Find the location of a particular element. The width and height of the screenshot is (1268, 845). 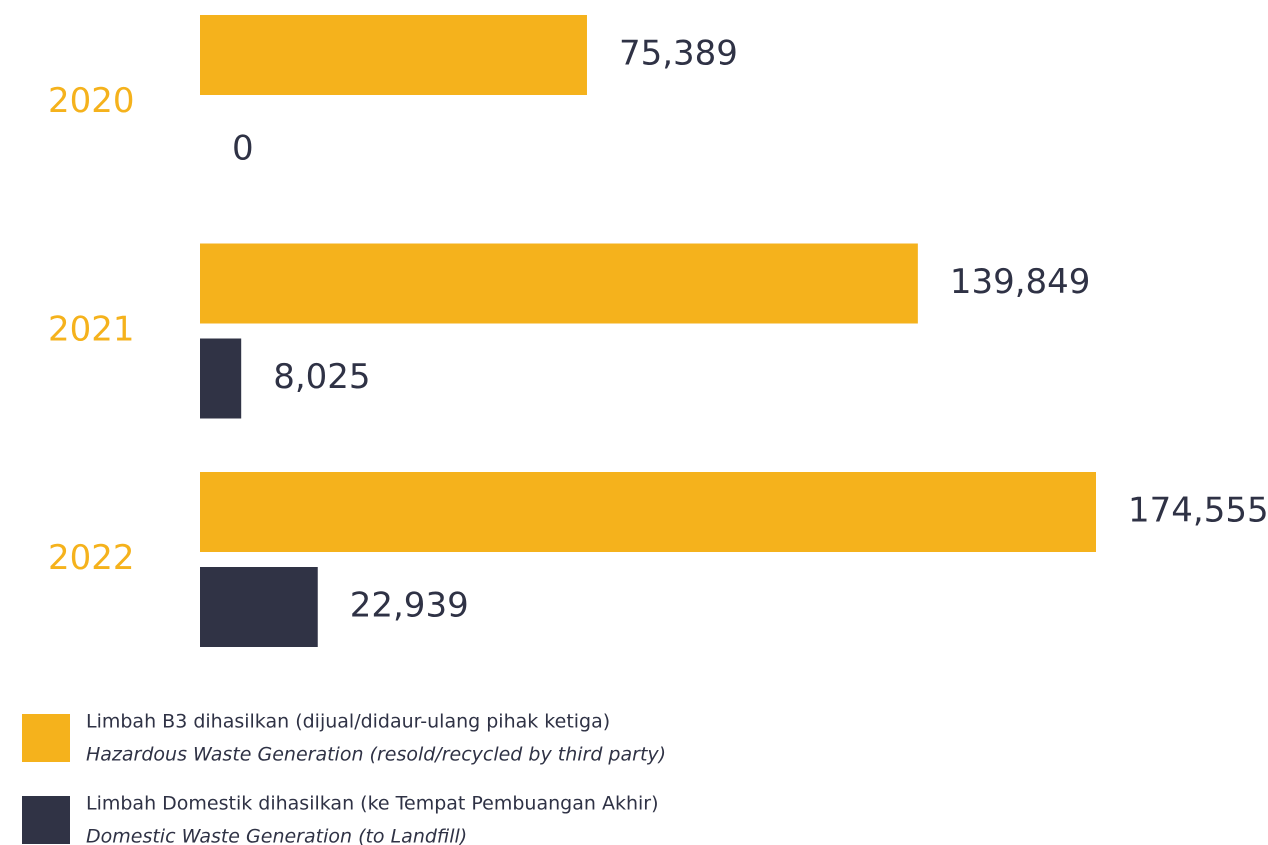

category-label: 2020 is located at coordinates (91, 101).